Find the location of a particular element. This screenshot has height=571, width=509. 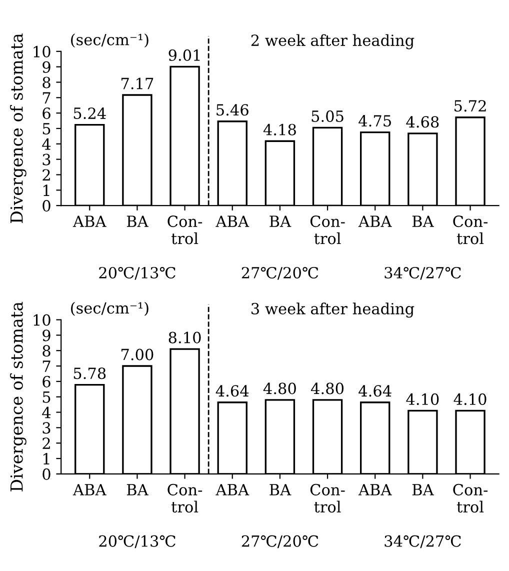

data-label: 5.05 is located at coordinates (328, 116).